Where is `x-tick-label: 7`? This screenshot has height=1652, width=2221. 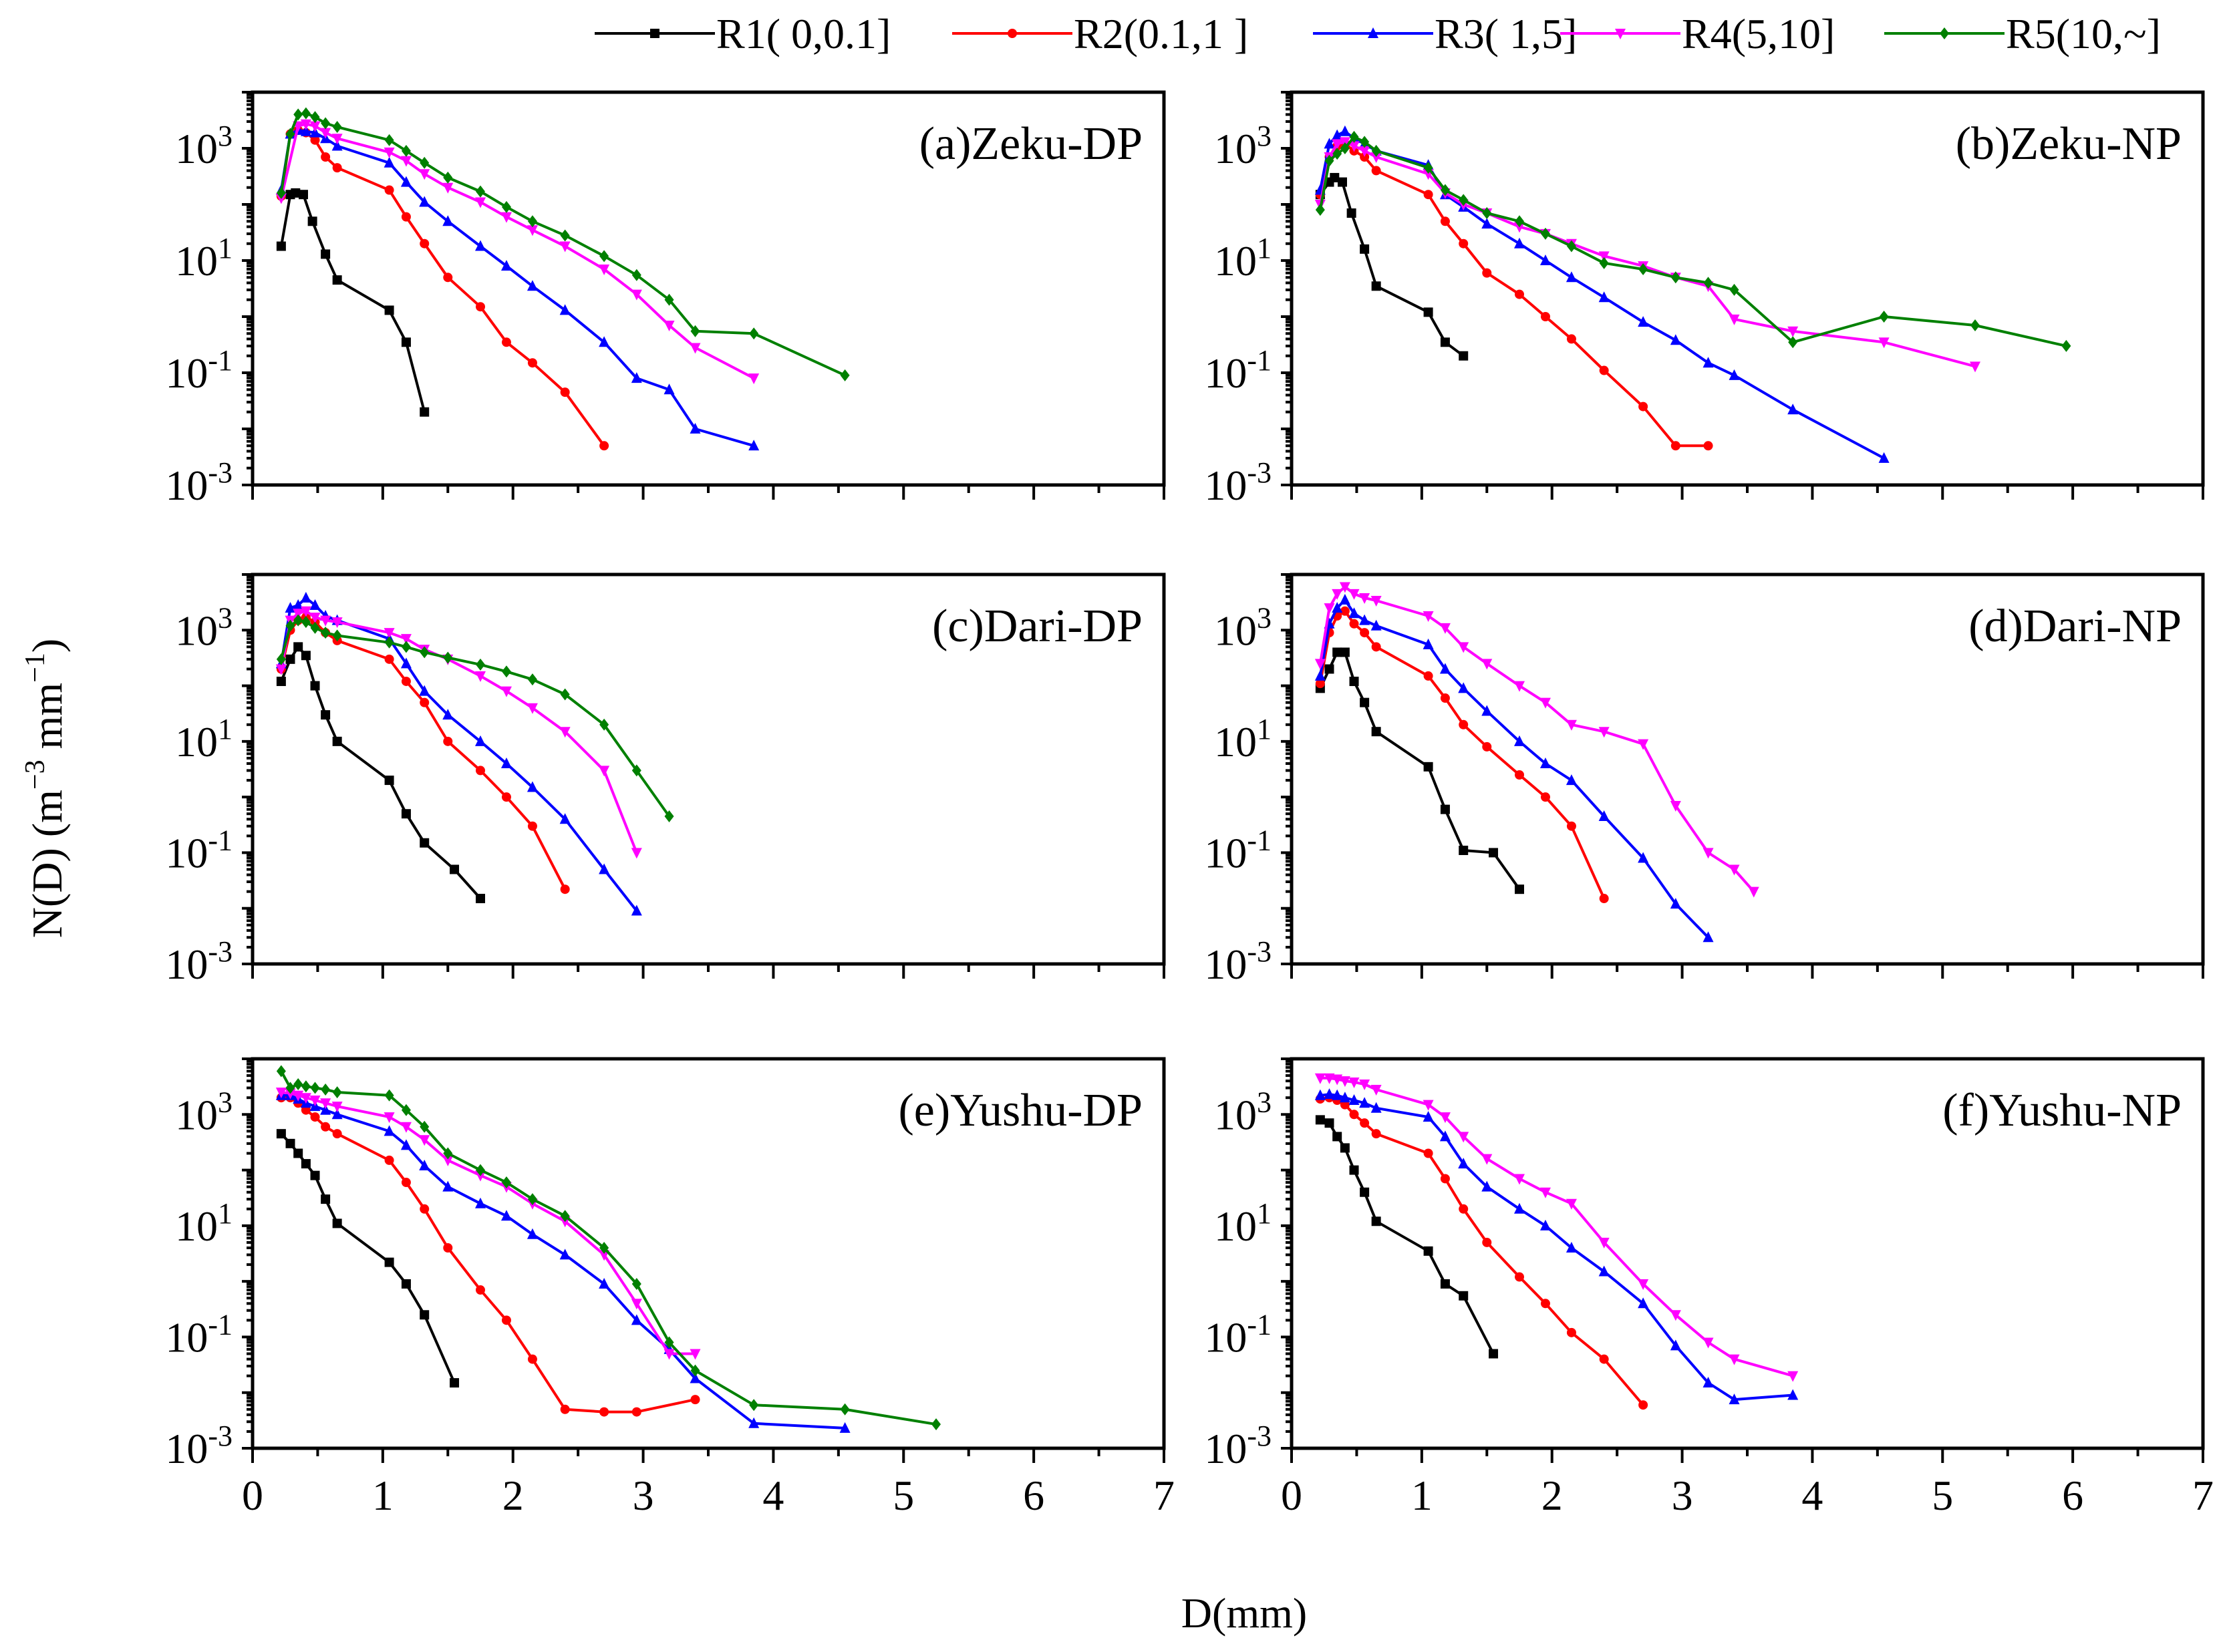
x-tick-label: 7 is located at coordinates (1164, 1495).